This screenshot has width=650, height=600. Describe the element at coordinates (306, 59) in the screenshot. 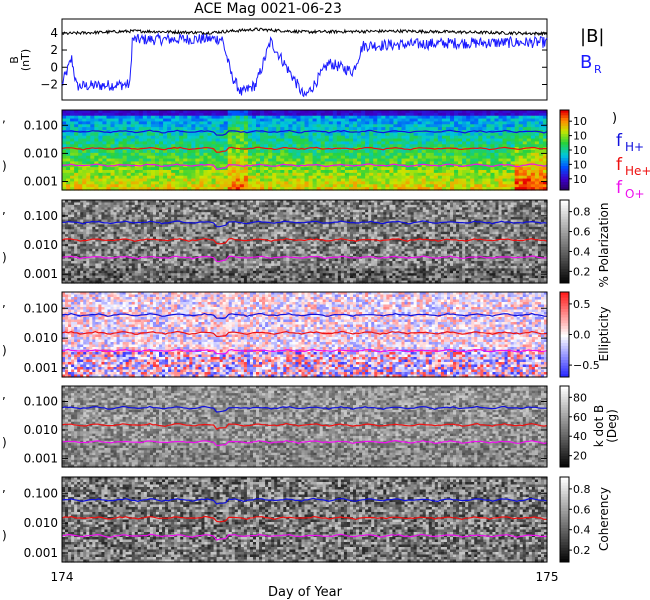

I see `field-panel: 4 2 0 −2 B(nT) |B| B R` at that location.